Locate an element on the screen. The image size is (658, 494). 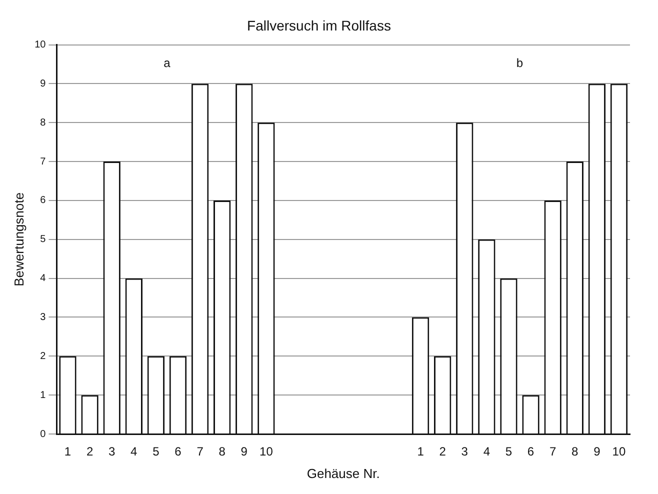
y-tick-label: 3 is located at coordinates (43, 317).